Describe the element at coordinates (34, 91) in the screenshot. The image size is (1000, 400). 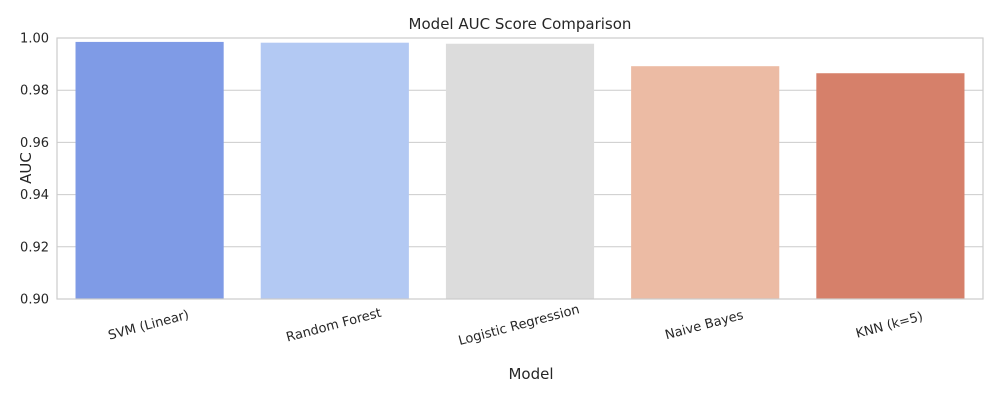
I see `y-tick-label: 0.98` at that location.